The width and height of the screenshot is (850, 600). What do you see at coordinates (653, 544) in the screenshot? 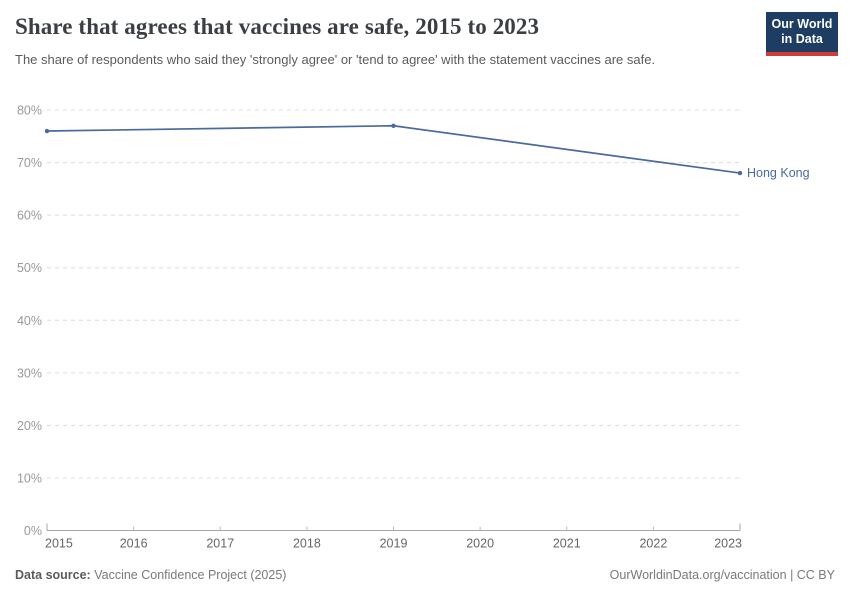
I see `x-axis-tick-label: 2022` at bounding box center [653, 544].